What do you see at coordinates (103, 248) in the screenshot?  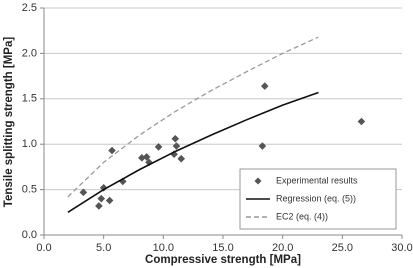 I see `x-tick-label: 5.0` at bounding box center [103, 248].